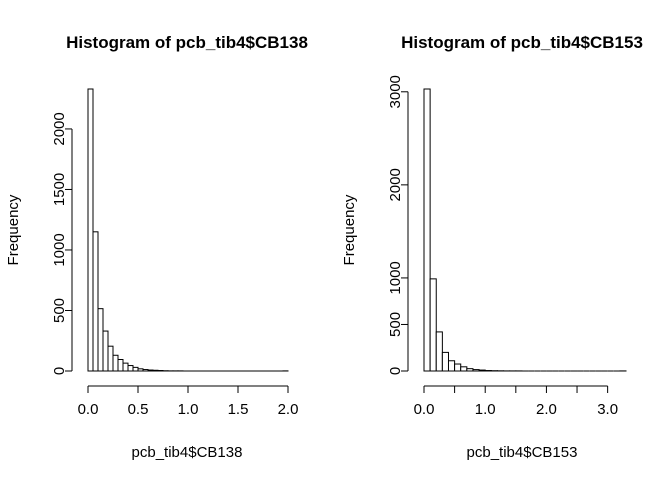 This screenshot has height=480, width=672. Describe the element at coordinates (395, 91) in the screenshot. I see `y-tick-label: 3000` at that location.